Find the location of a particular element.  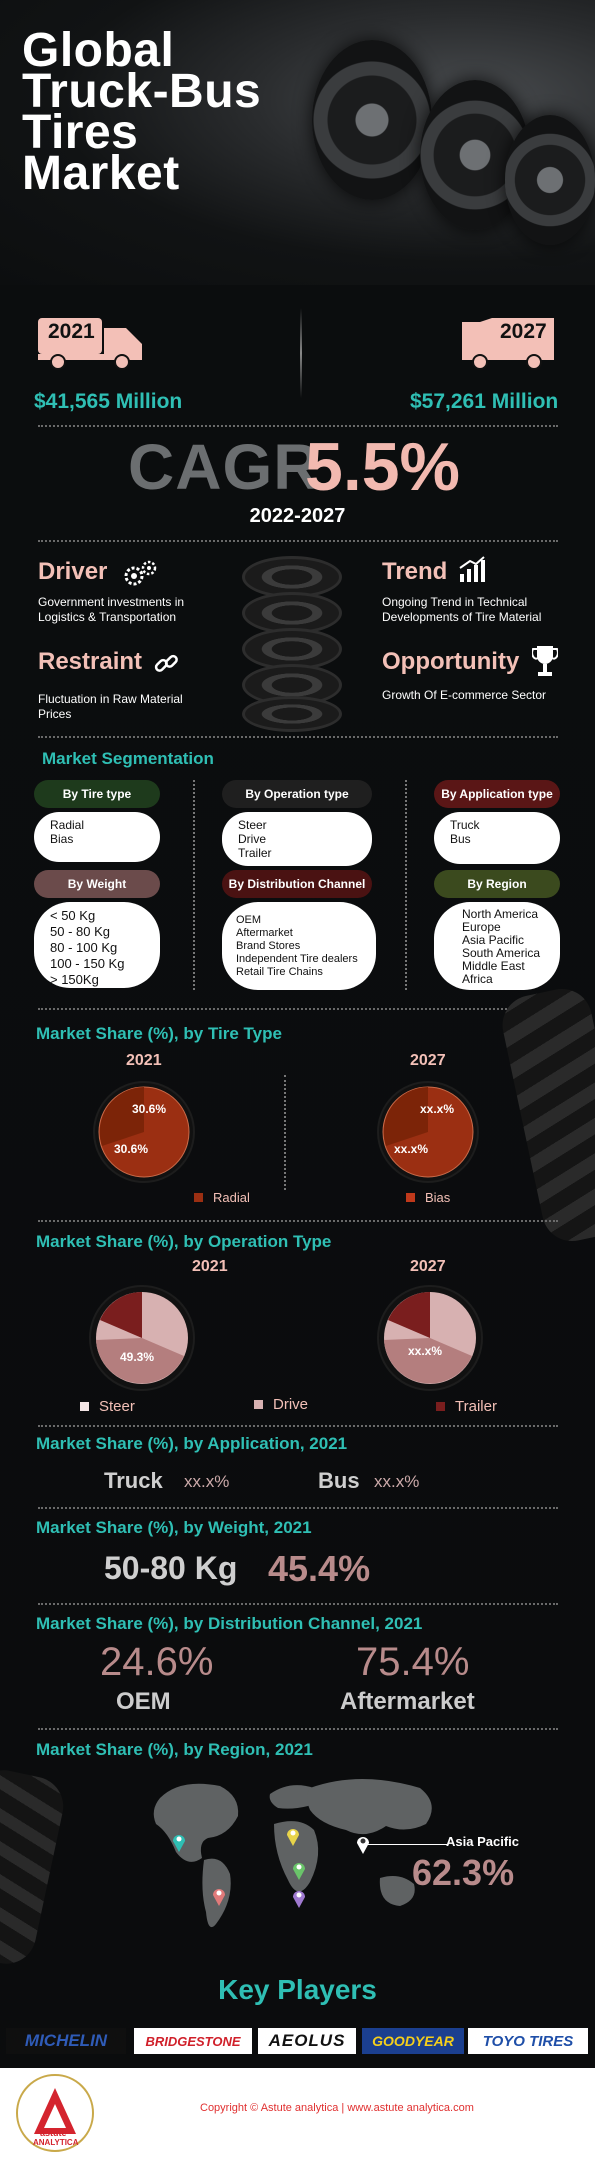

tire-type-pie-2021-label-1: 30.6% is located at coordinates (149, 1109).